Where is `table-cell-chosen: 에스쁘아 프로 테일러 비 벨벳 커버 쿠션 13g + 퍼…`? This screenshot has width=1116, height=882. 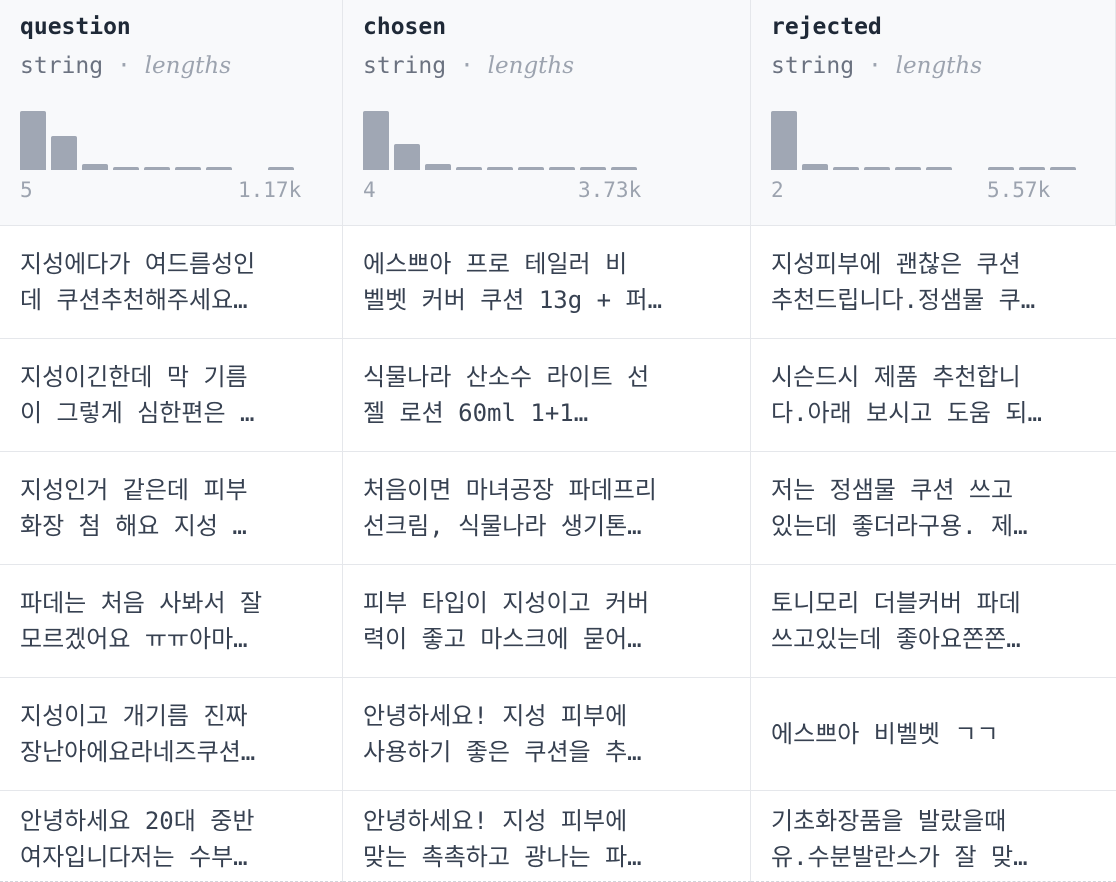 table-cell-chosen: 에스쁘아 프로 테일러 비 벨벳 커버 쿠션 13g + 퍼… is located at coordinates (547, 282).